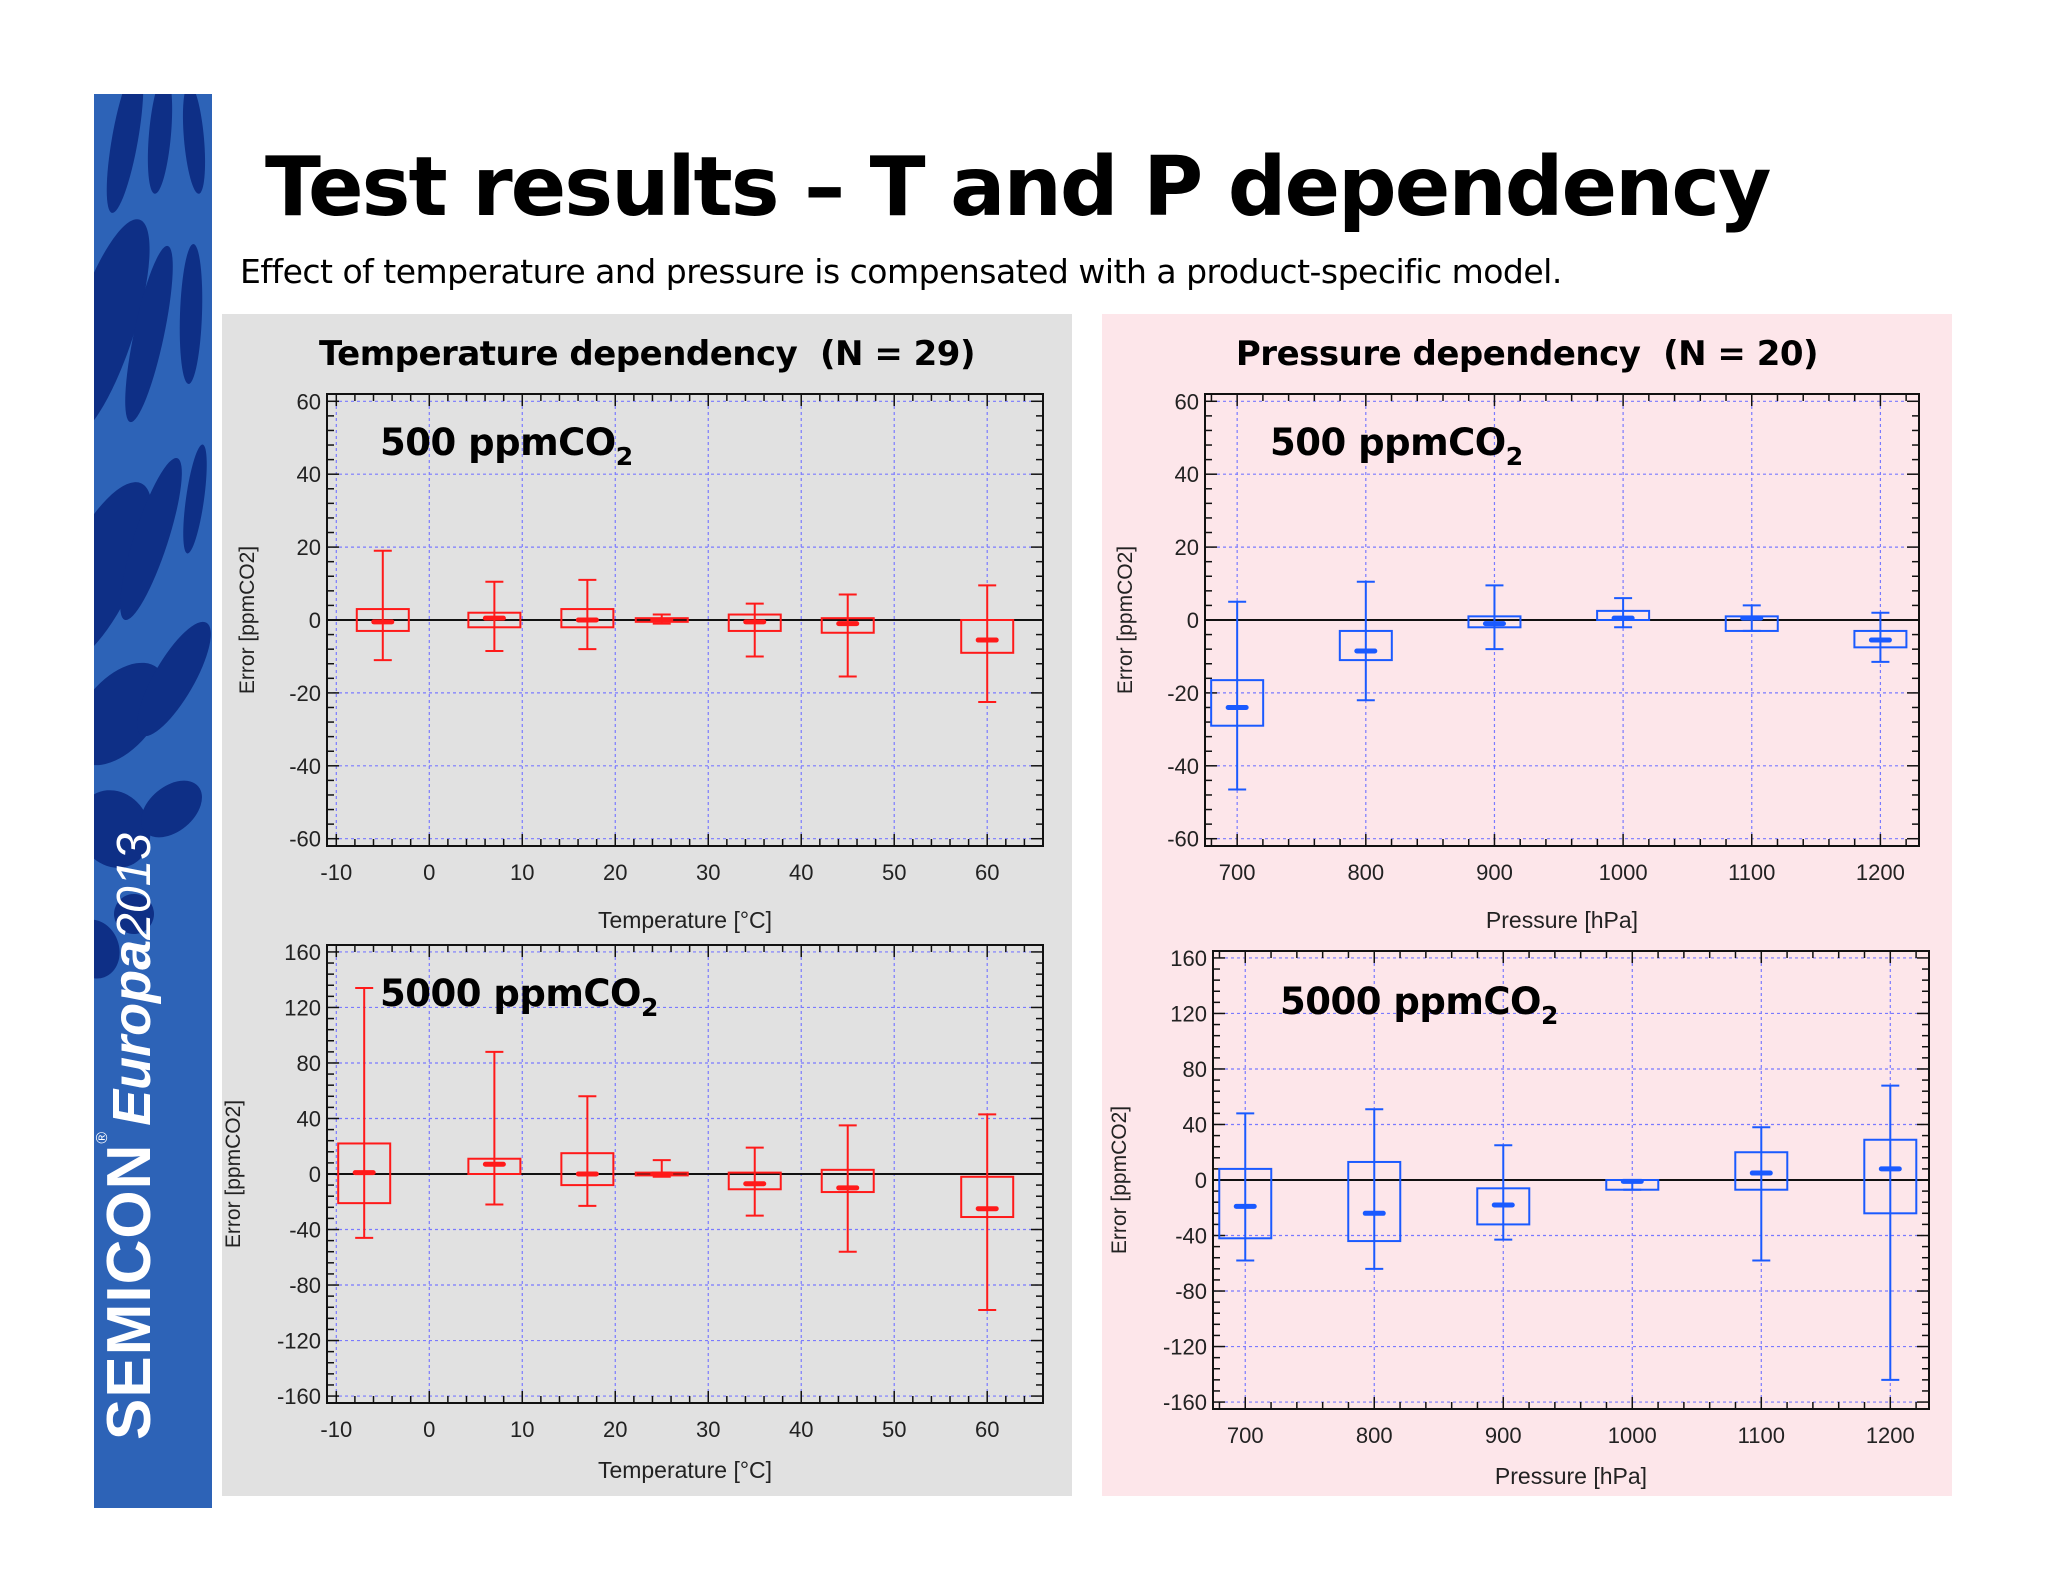  What do you see at coordinates (153, 801) in the screenshot?
I see `semicon-sidebar` at bounding box center [153, 801].